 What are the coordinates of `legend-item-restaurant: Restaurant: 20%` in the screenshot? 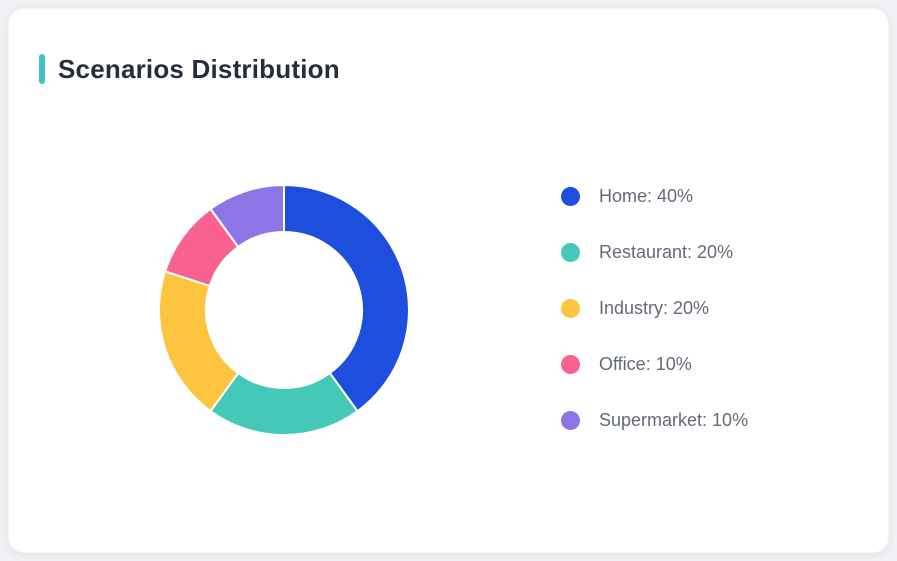 It's located at (654, 252).